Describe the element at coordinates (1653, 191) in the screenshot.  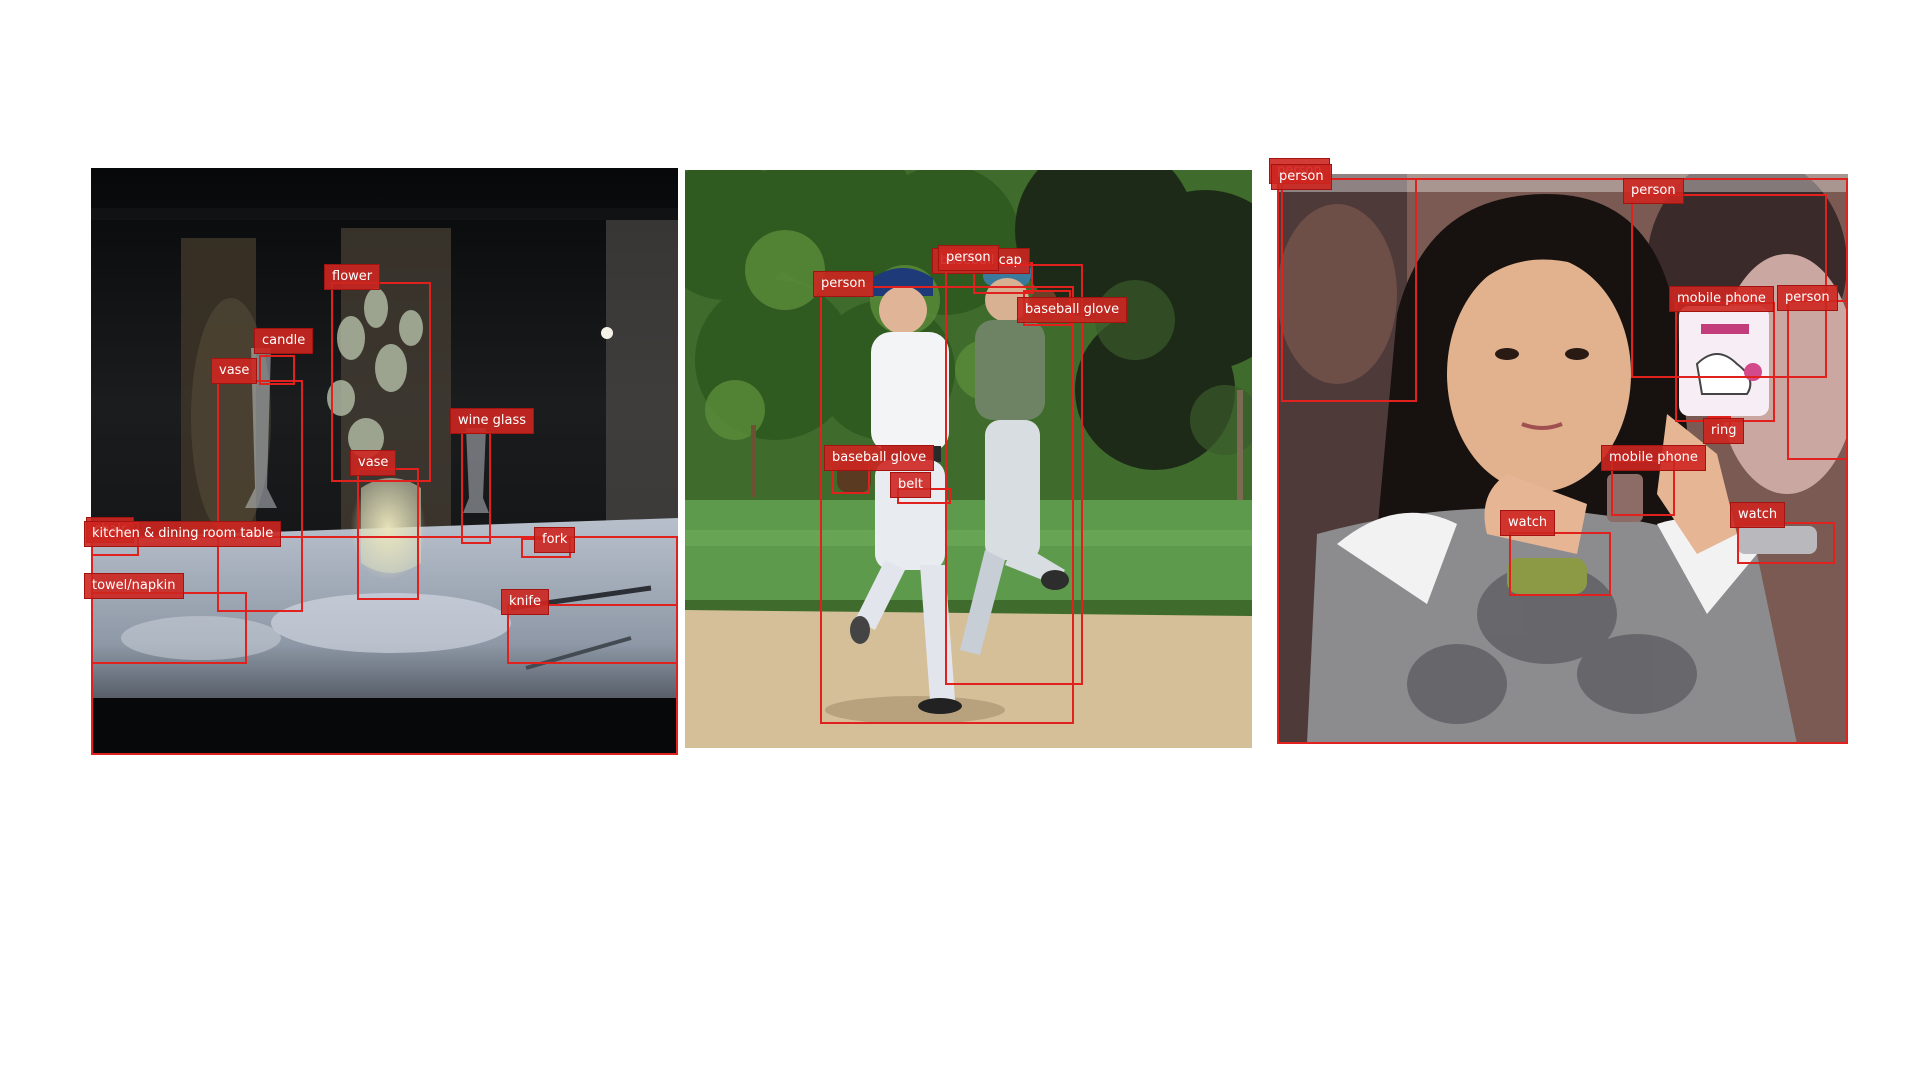
I see `label-person-3: person` at that location.